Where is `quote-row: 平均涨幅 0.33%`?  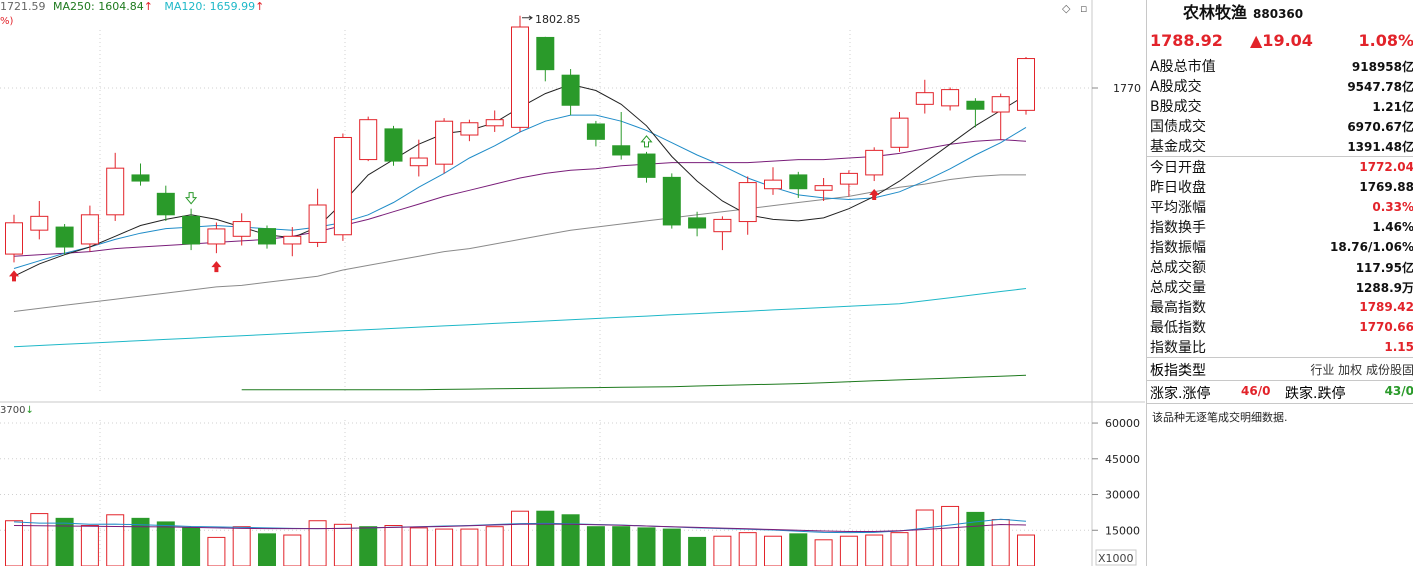
quote-row: 平均涨幅 0.33% is located at coordinates (1280, 207).